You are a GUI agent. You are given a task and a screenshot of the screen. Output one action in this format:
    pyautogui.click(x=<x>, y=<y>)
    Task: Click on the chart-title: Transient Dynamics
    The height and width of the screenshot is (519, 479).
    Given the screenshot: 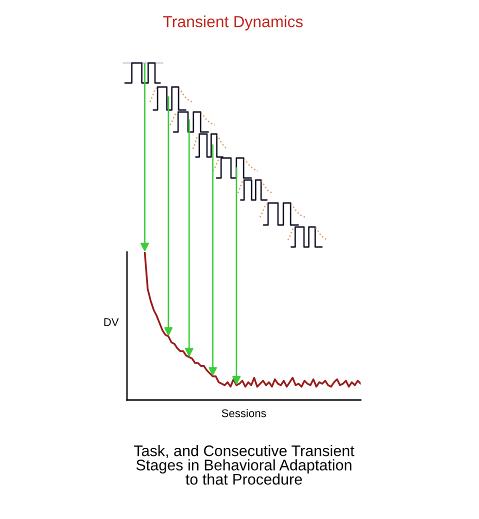 What is the action you would take?
    pyautogui.click(x=233, y=23)
    